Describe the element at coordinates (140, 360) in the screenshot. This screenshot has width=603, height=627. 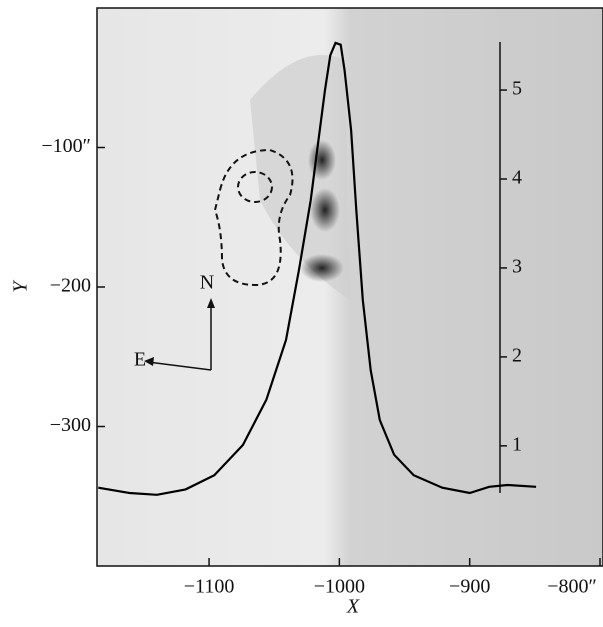
I see `annotation: E` at that location.